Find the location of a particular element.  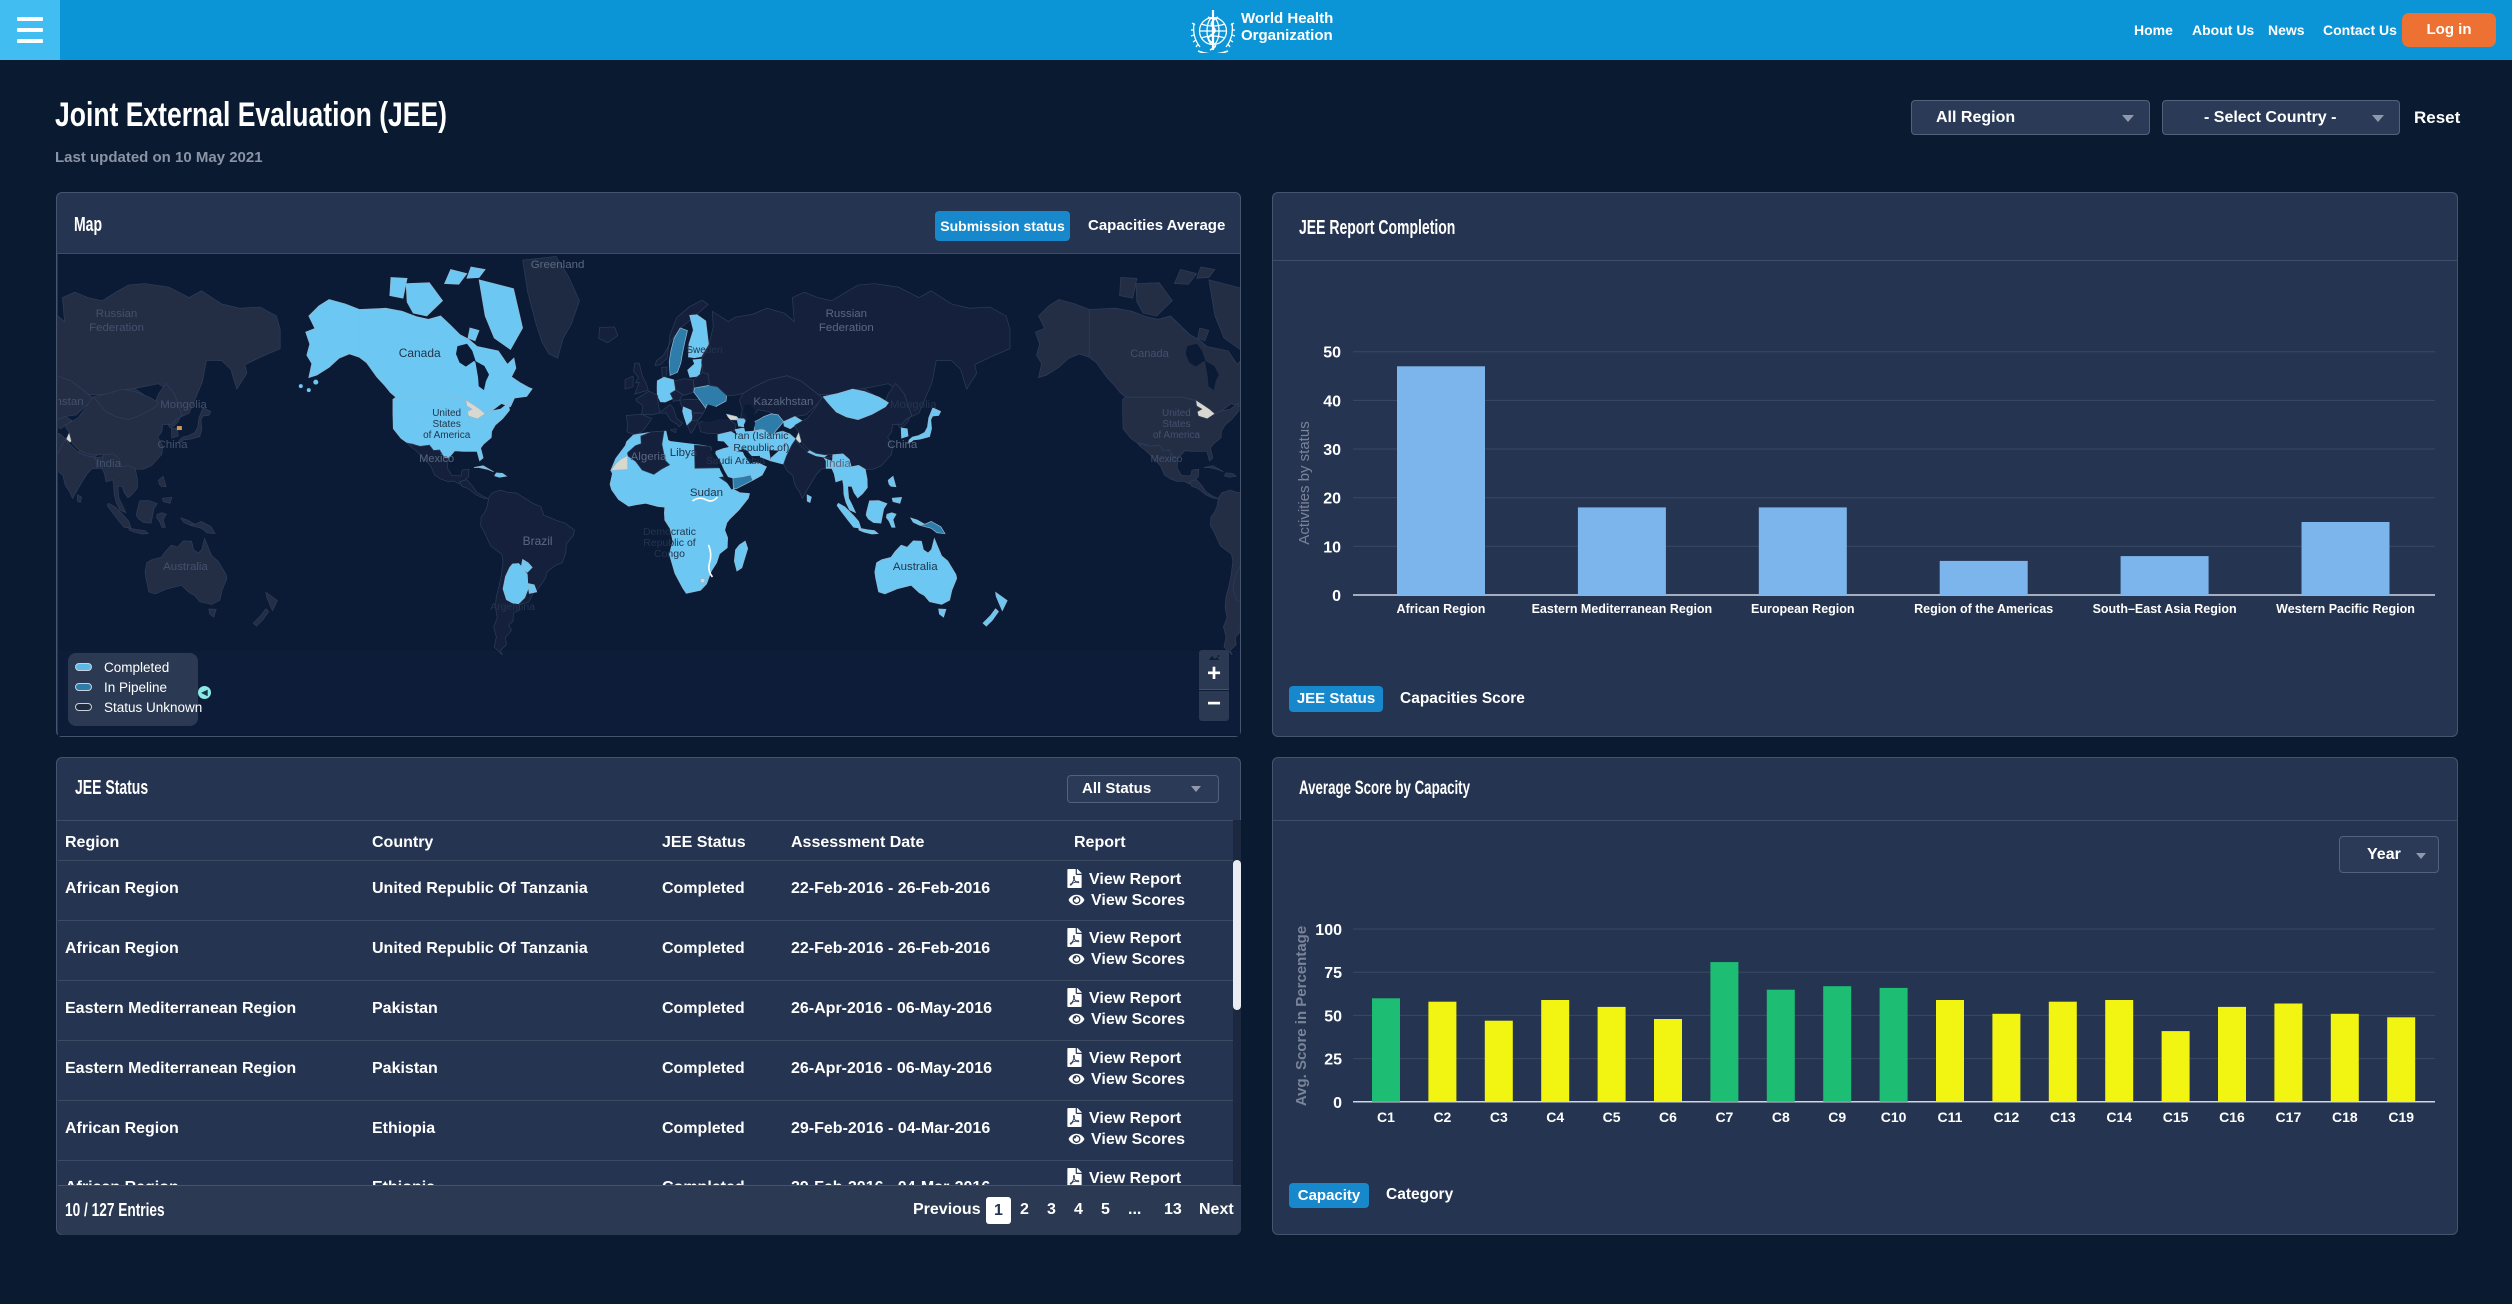

svg-text: C13 is located at coordinates (2063, 1117).